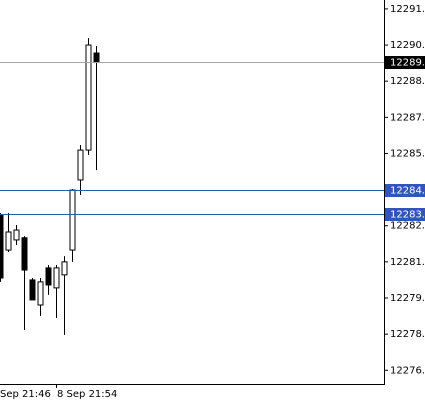 Image resolution: width=425 pixels, height=401 pixels. I want to click on y-tick-label: 12282.5, so click(407, 226).